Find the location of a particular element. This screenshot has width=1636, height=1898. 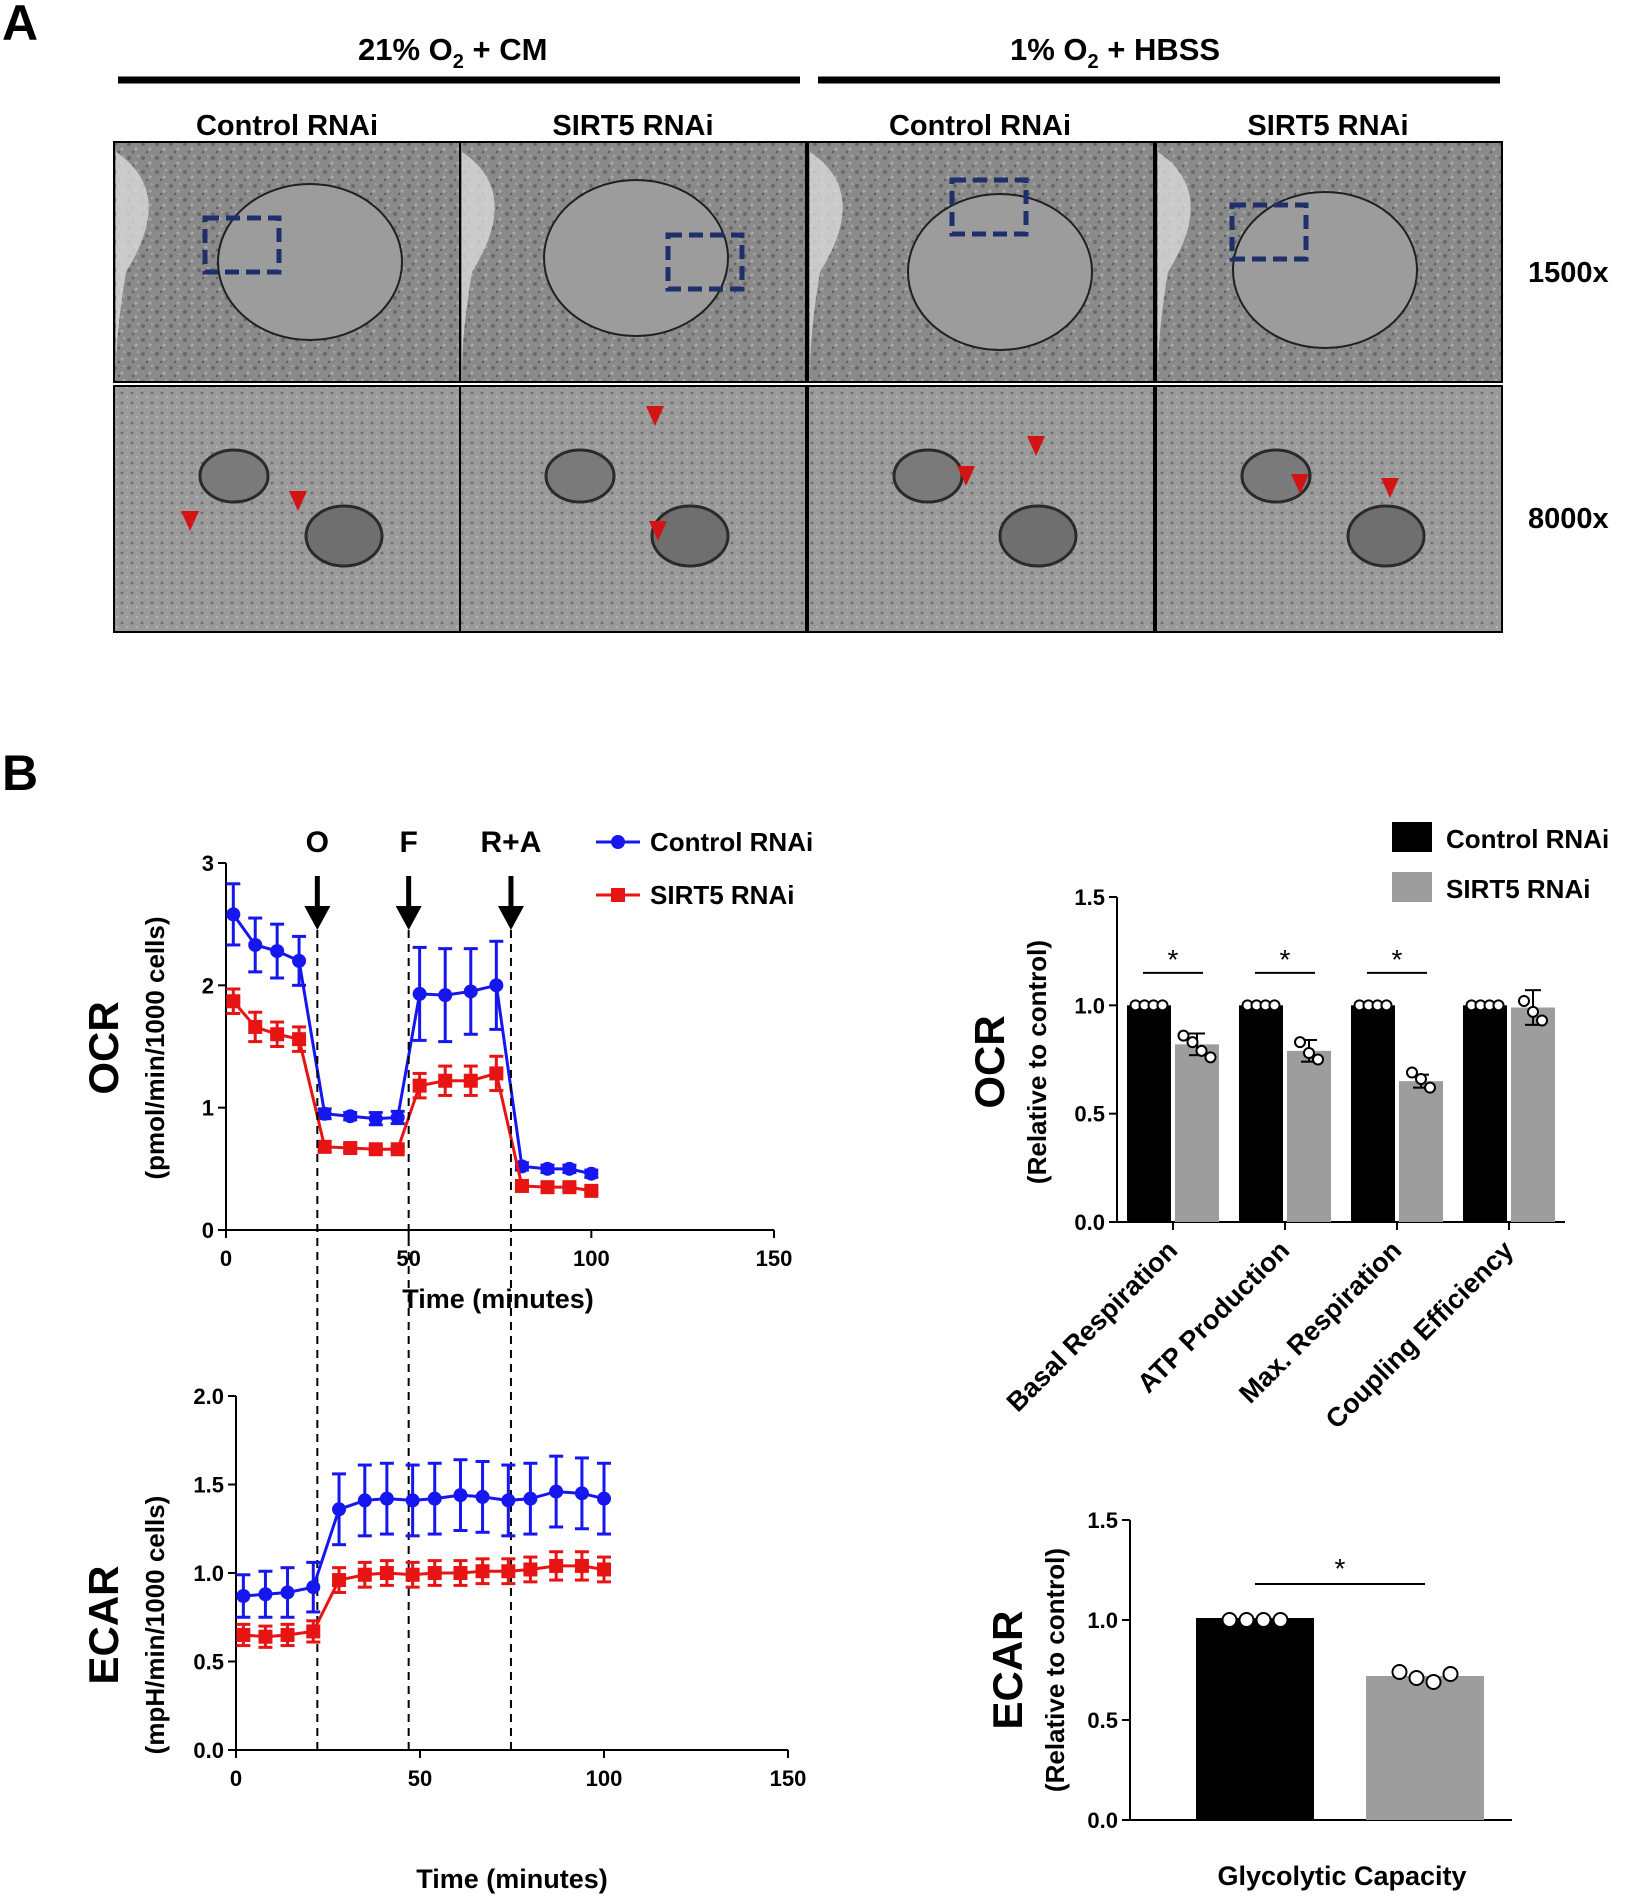

legend-marker-sirt5 is located at coordinates (618, 895).